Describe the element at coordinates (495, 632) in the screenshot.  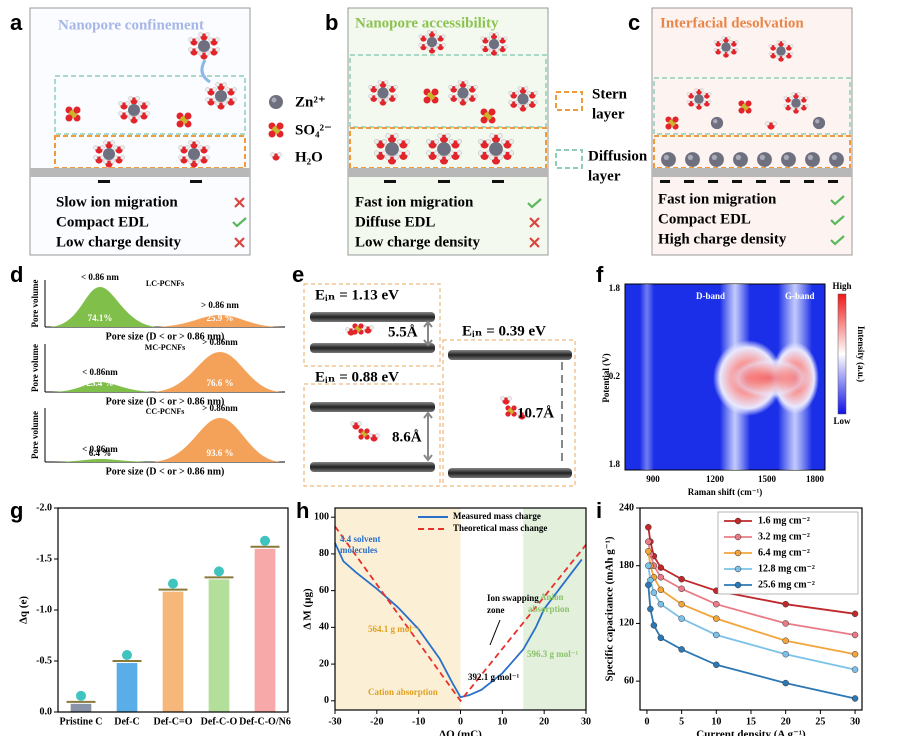
I see `annotation-arrow` at that location.